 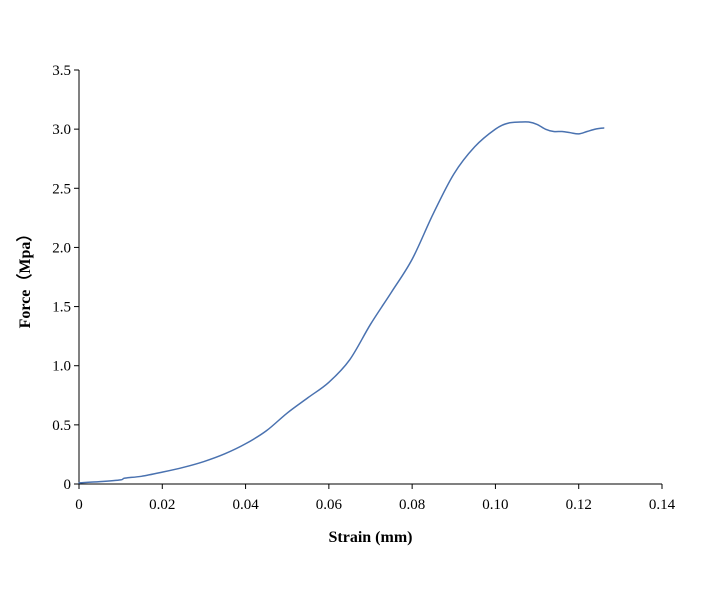 I want to click on x-tick-label: 0.04, so click(x=245, y=505).